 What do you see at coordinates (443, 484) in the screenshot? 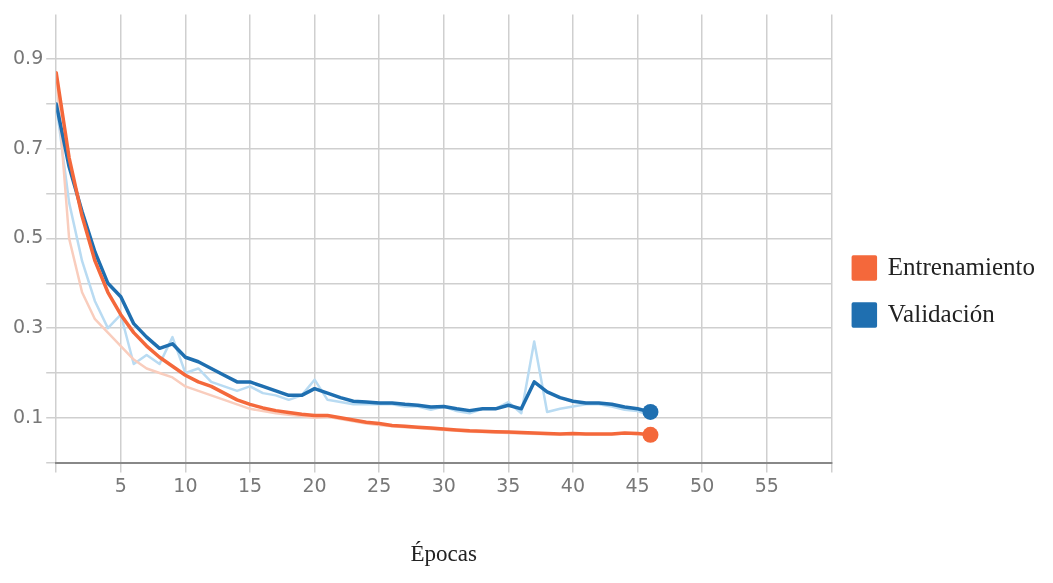
I see `x-tick-label: 30` at bounding box center [443, 484].